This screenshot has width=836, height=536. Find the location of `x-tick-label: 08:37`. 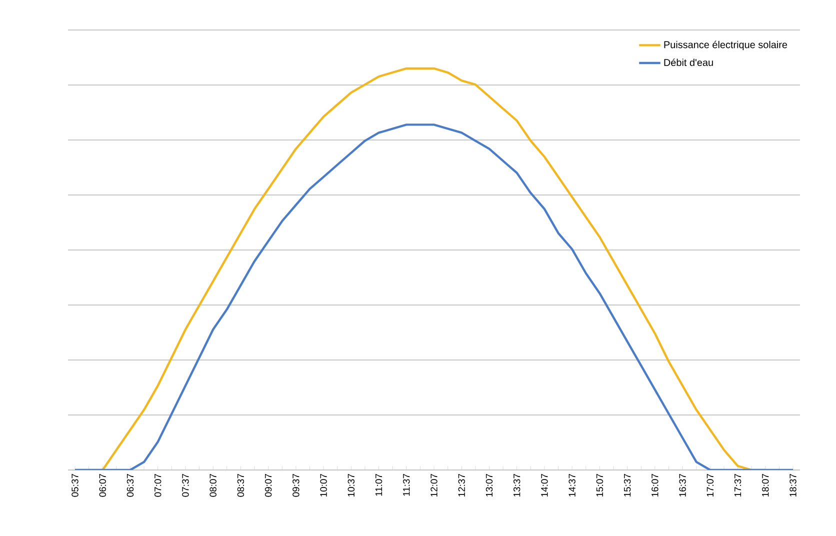

x-tick-label: 08:37 is located at coordinates (240, 485).